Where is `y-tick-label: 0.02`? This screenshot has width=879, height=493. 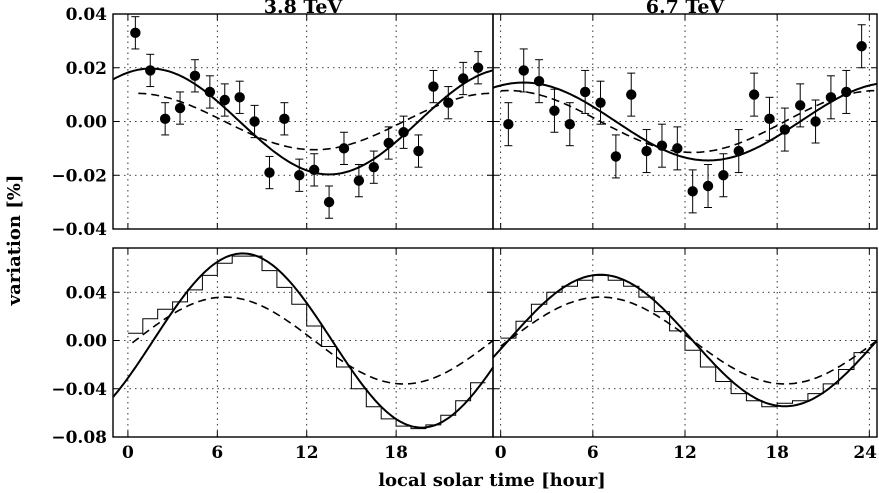 y-tick-label: 0.02 is located at coordinates (86, 69).